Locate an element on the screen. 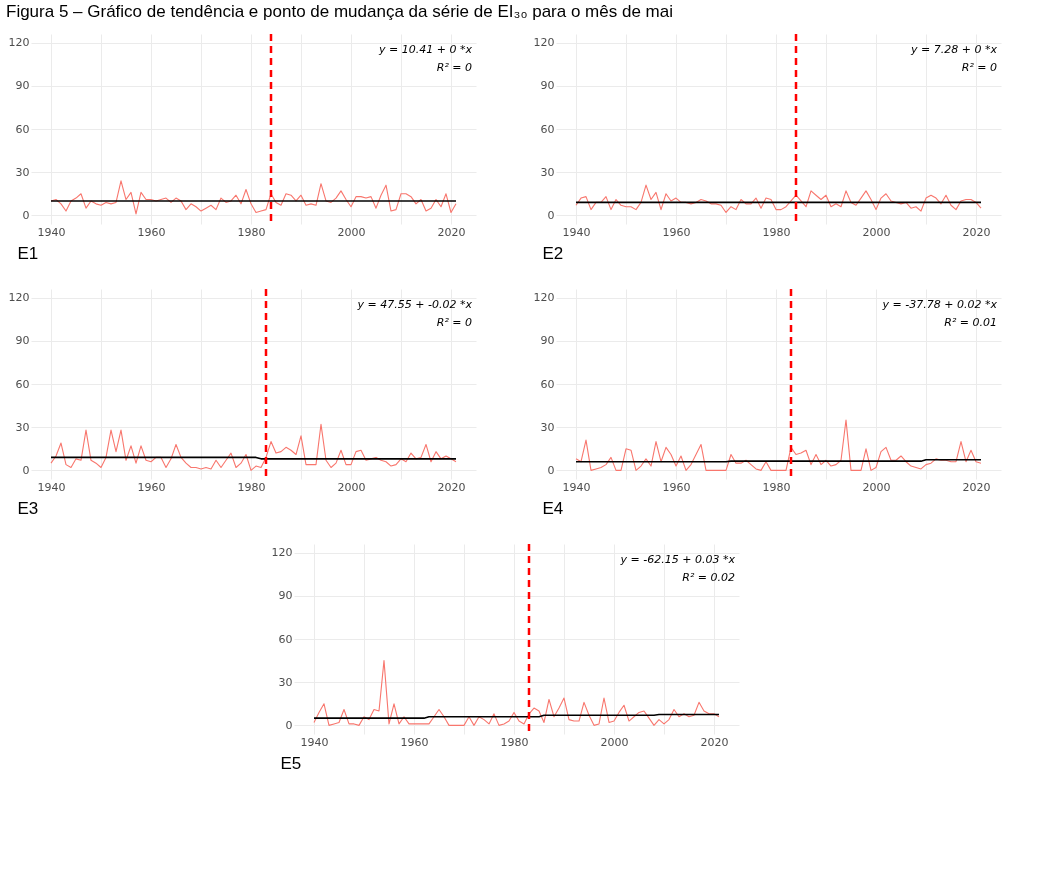  annotation: y = -37.78 + 0.02 *x is located at coordinates (939, 304).